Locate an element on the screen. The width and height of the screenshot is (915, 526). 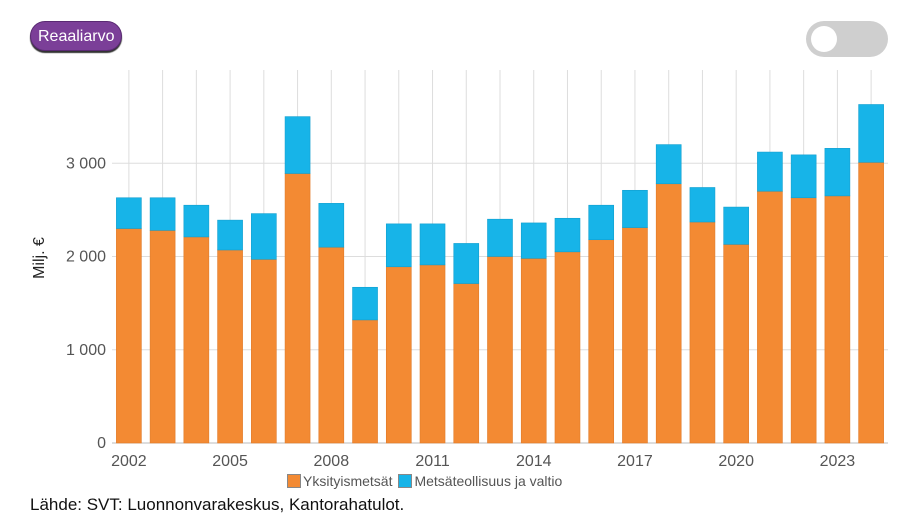
legend-swatch-industry is located at coordinates (405, 481).